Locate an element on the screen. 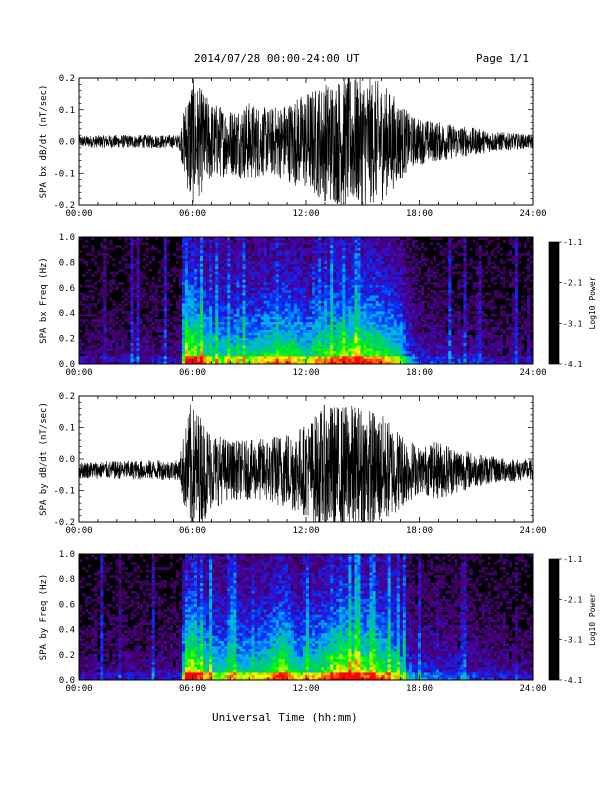 This screenshot has width=612, height=792. y-axis-label: SPA by dB/dt (nT/sec) is located at coordinates (44, 459).